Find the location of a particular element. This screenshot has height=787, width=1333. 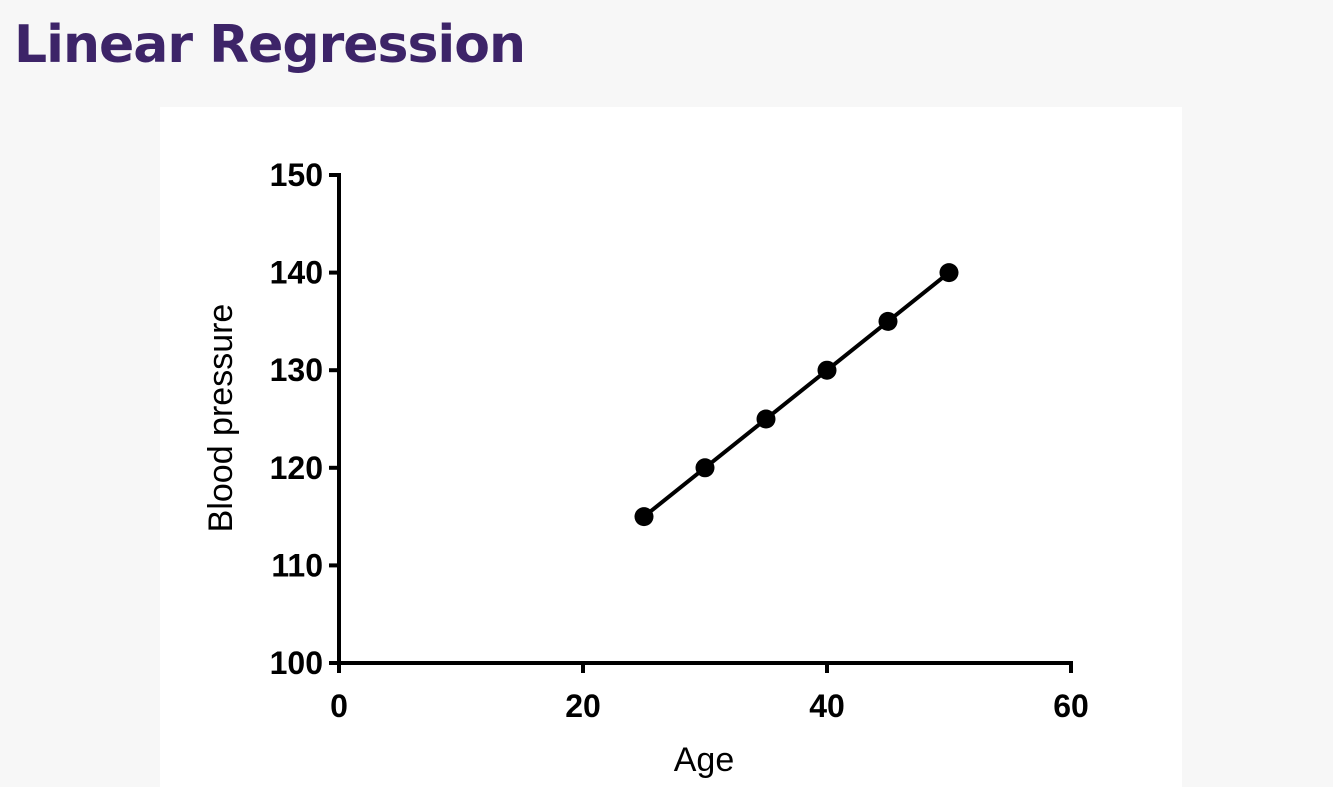

regression-line-group is located at coordinates (796, 394).